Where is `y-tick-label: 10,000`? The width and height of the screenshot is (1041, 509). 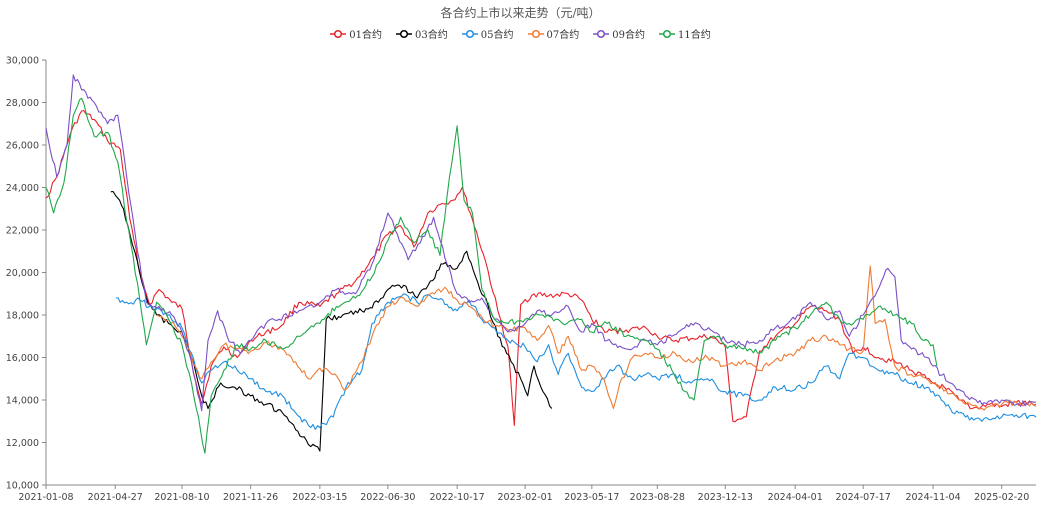
y-tick-label: 10,000 is located at coordinates (22, 486).